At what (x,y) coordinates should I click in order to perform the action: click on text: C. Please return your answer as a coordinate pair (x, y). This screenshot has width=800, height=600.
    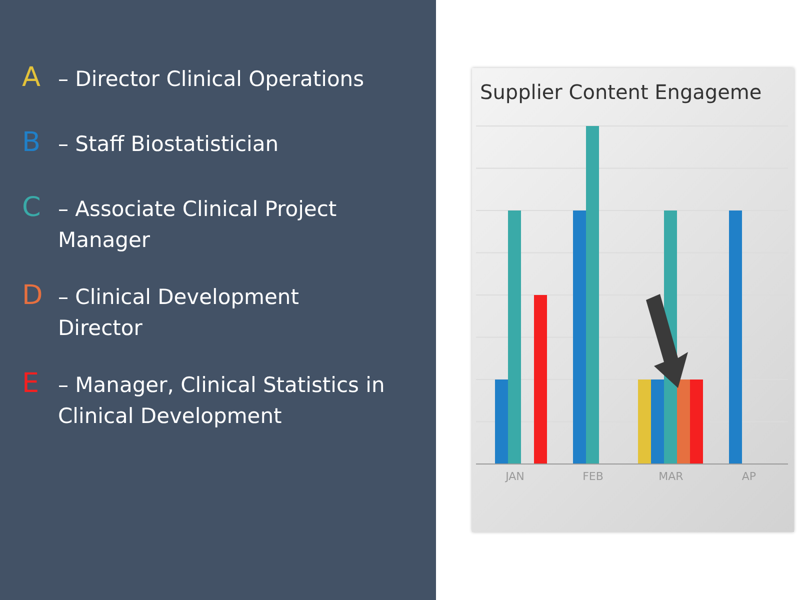
    Looking at the image, I should click on (32, 207).